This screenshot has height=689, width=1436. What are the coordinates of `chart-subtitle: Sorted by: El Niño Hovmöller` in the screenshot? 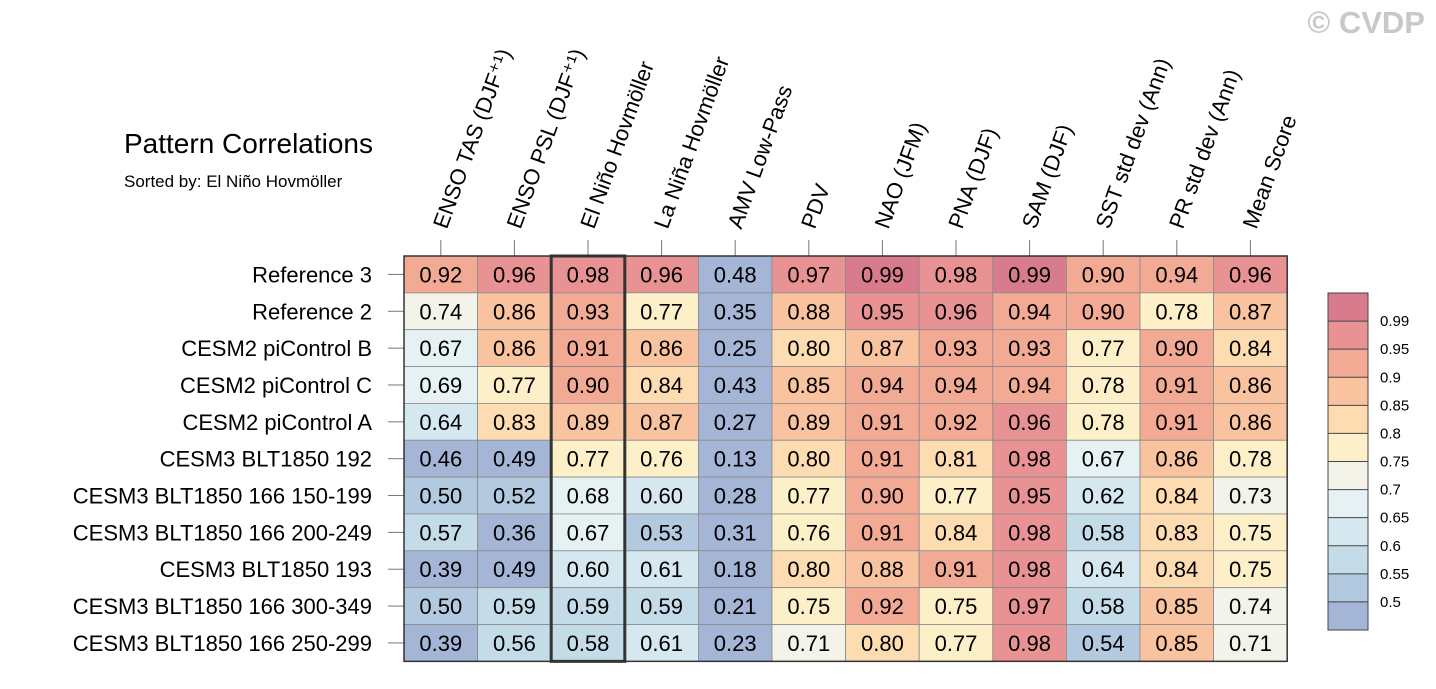 It's located at (233, 181).